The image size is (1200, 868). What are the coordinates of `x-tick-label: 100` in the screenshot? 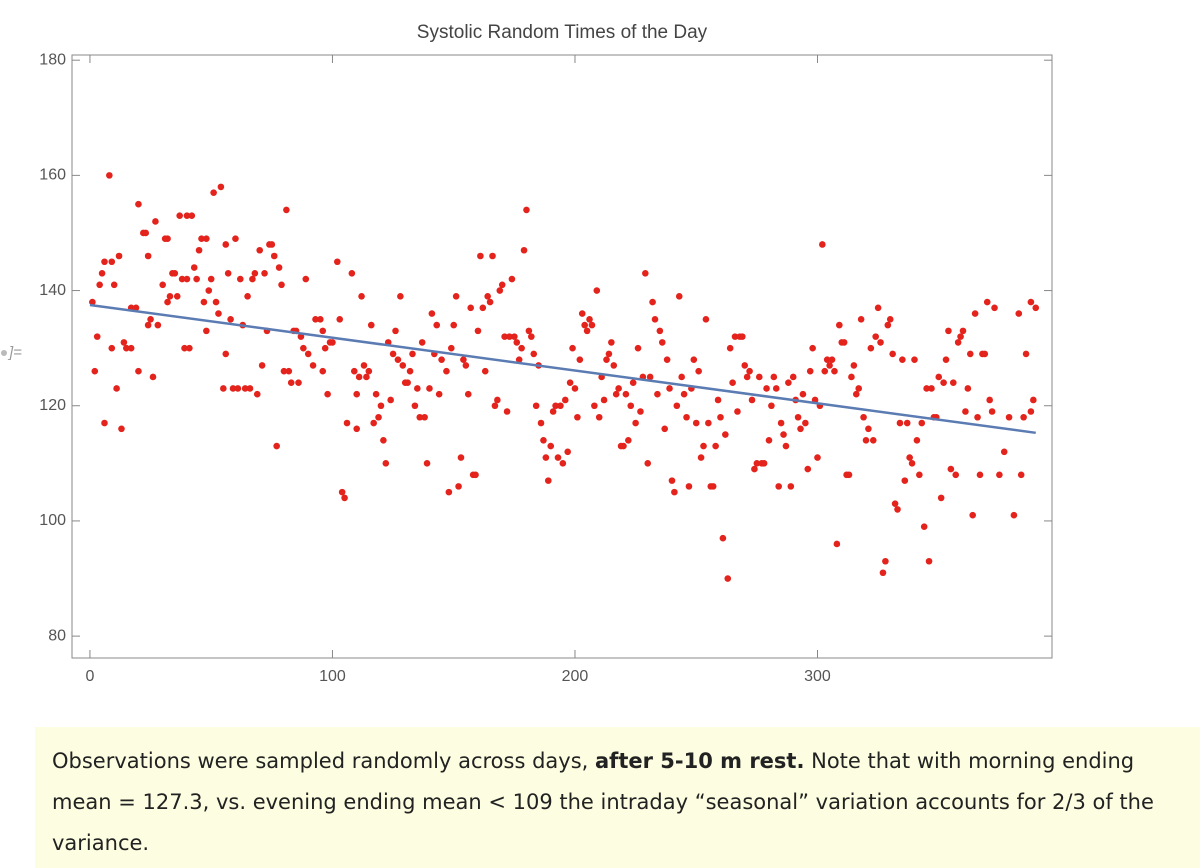 It's located at (332, 676).